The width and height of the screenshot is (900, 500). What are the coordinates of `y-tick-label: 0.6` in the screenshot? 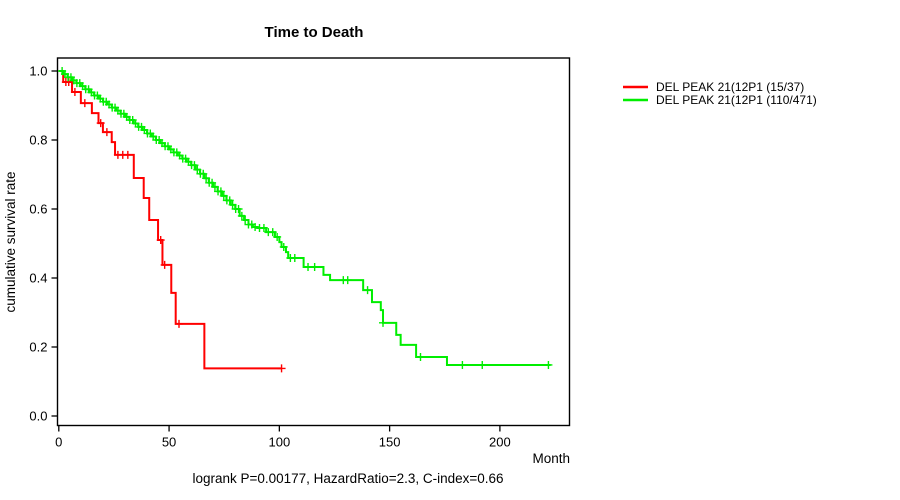 It's located at (38, 209).